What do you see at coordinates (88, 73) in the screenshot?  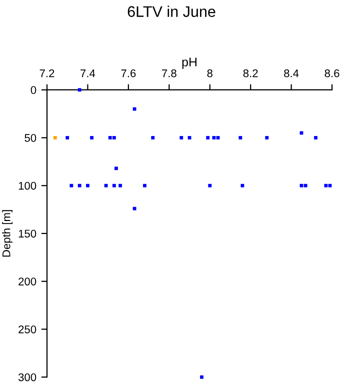 I see `x-tick-label: 7.4` at bounding box center [88, 73].